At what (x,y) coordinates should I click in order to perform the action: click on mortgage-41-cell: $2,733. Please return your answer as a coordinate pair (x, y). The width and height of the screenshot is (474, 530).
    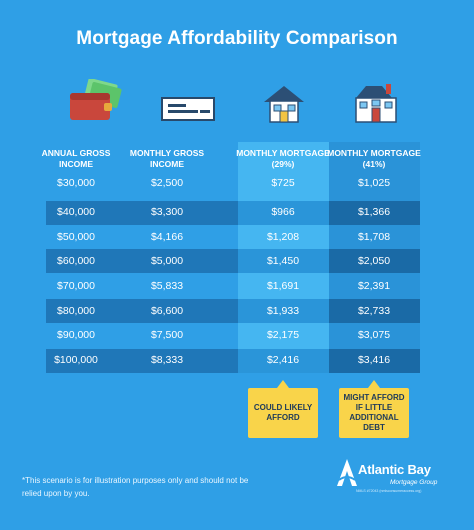
    Looking at the image, I should click on (374, 311).